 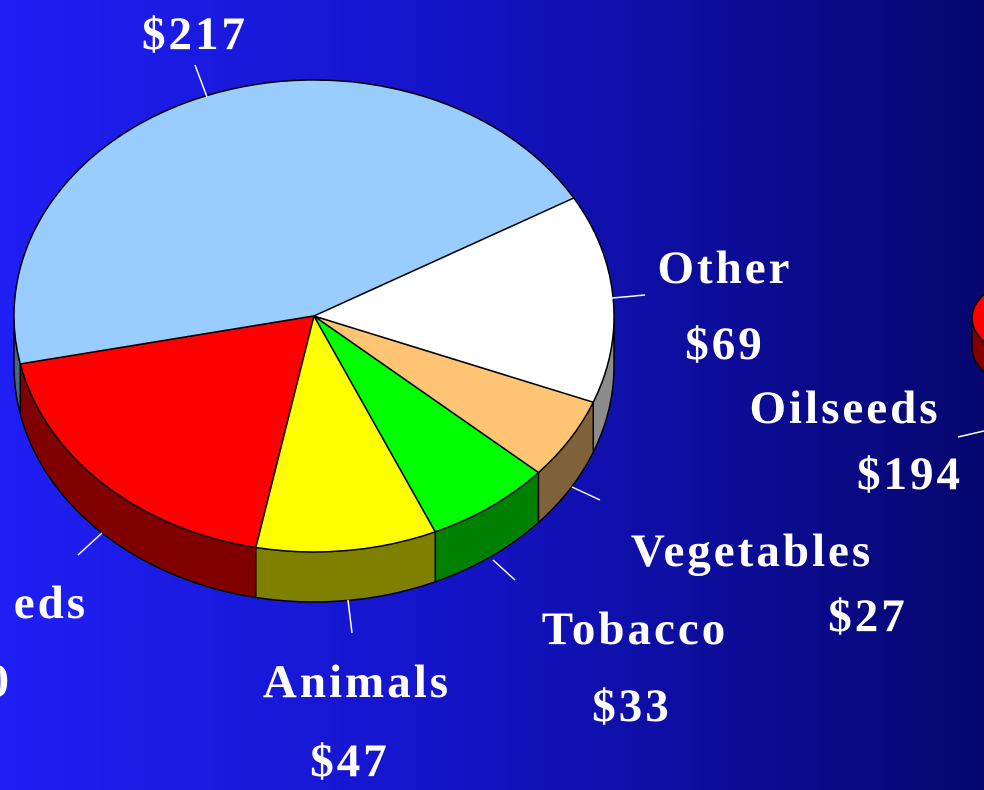 What do you see at coordinates (195, 34) in the screenshot?
I see `value-label: $217` at bounding box center [195, 34].